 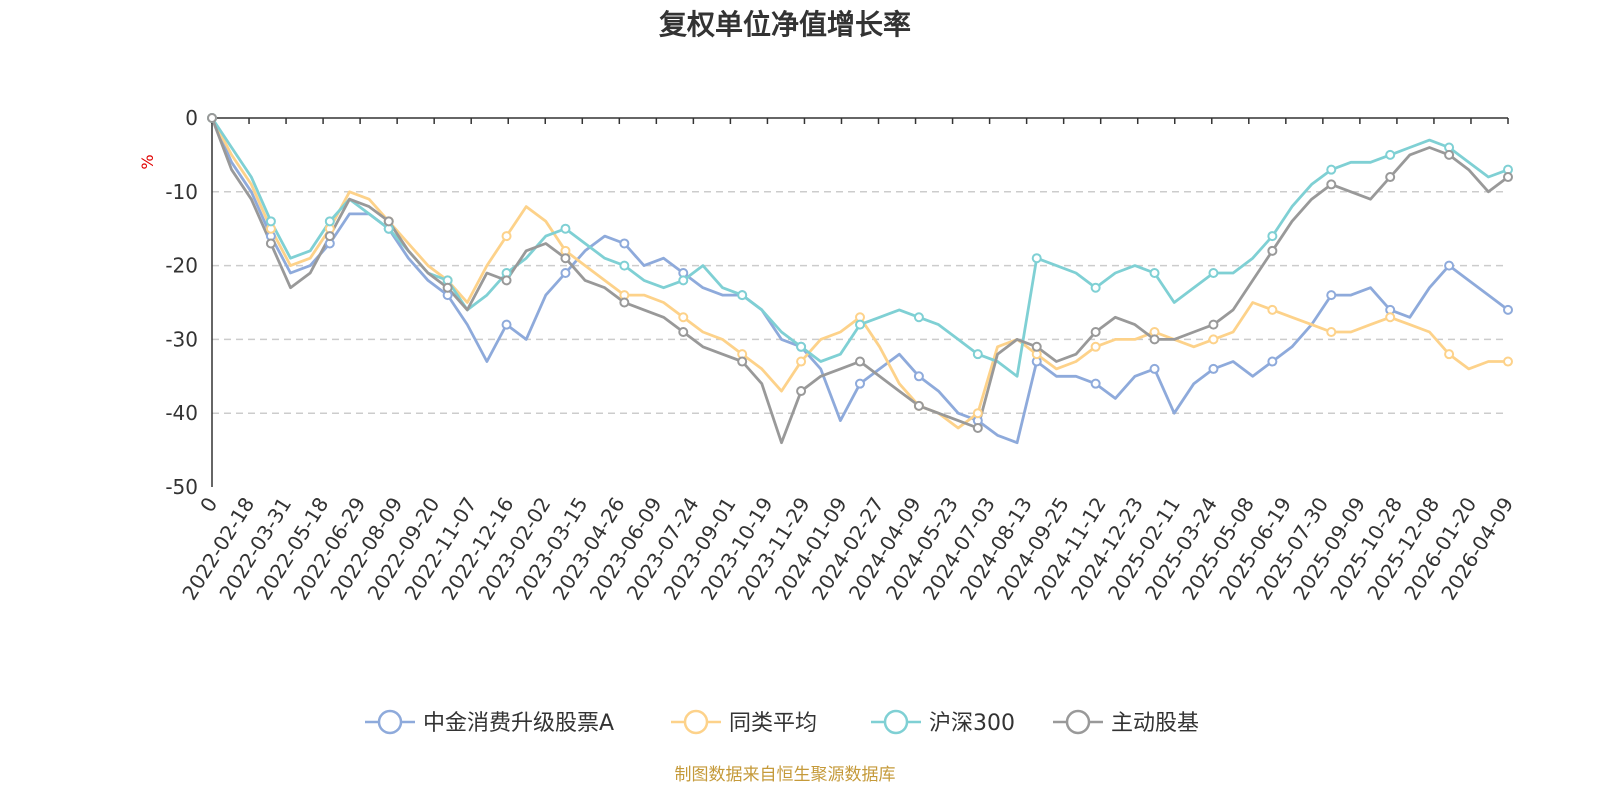 What do you see at coordinates (972, 723) in the screenshot?
I see `legend-label: 沪深300` at bounding box center [972, 723].